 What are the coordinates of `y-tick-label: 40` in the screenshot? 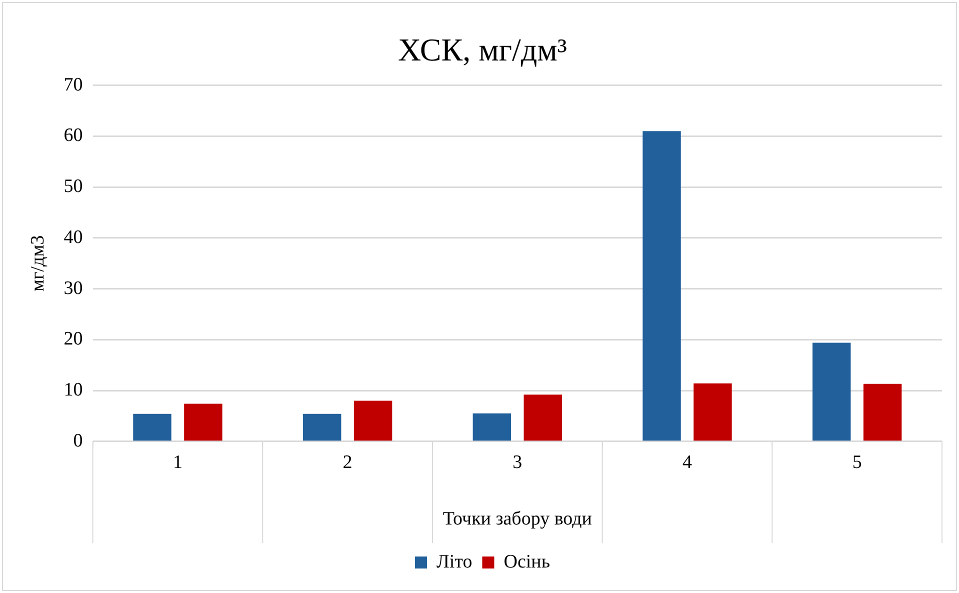 It's located at (73, 237).